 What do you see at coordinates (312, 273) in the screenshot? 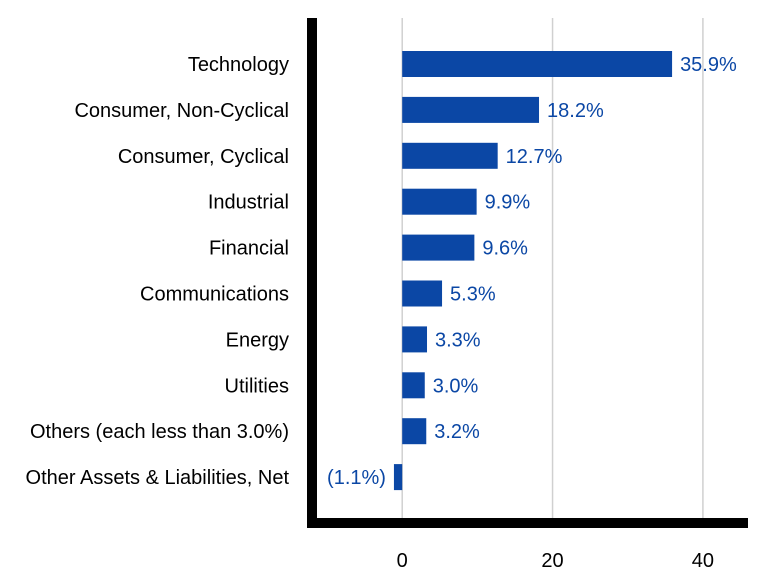
I see `y-axis-line` at bounding box center [312, 273].